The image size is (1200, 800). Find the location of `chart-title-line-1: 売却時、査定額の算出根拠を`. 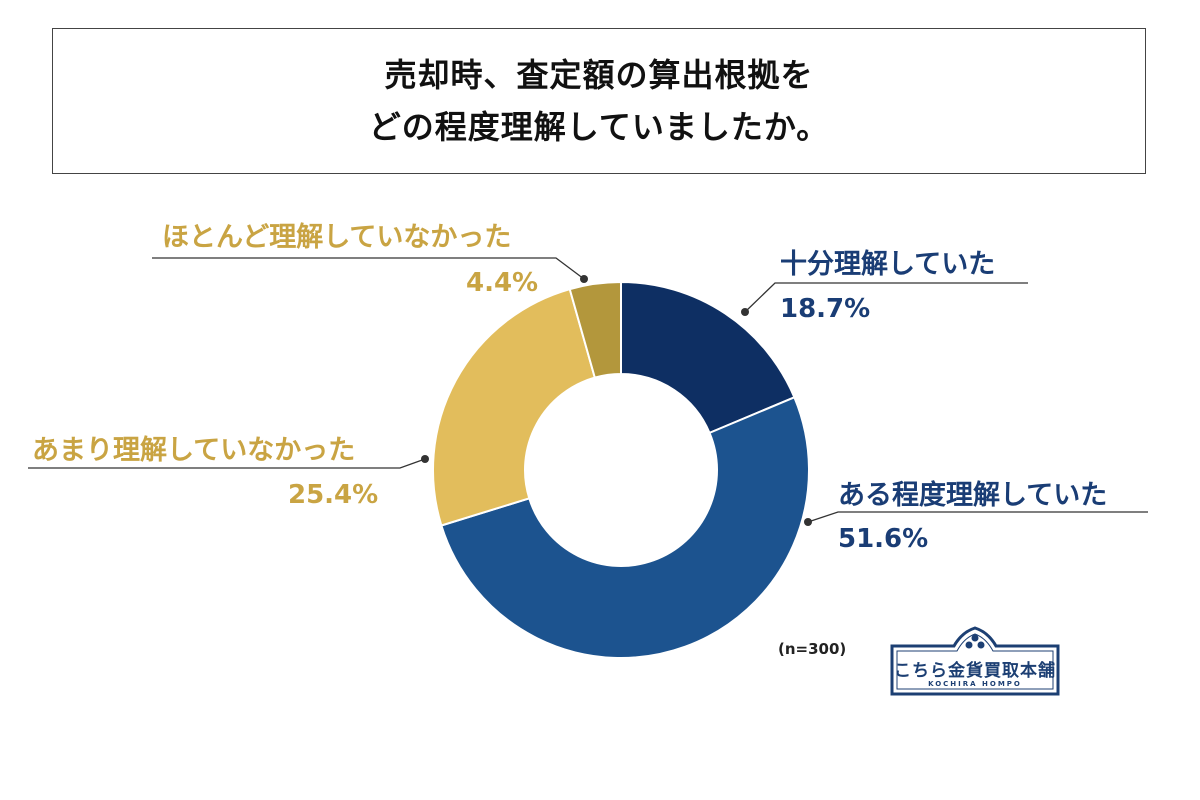

chart-title-line-1: 売却時、査定額の算出根拠を is located at coordinates (599, 75).